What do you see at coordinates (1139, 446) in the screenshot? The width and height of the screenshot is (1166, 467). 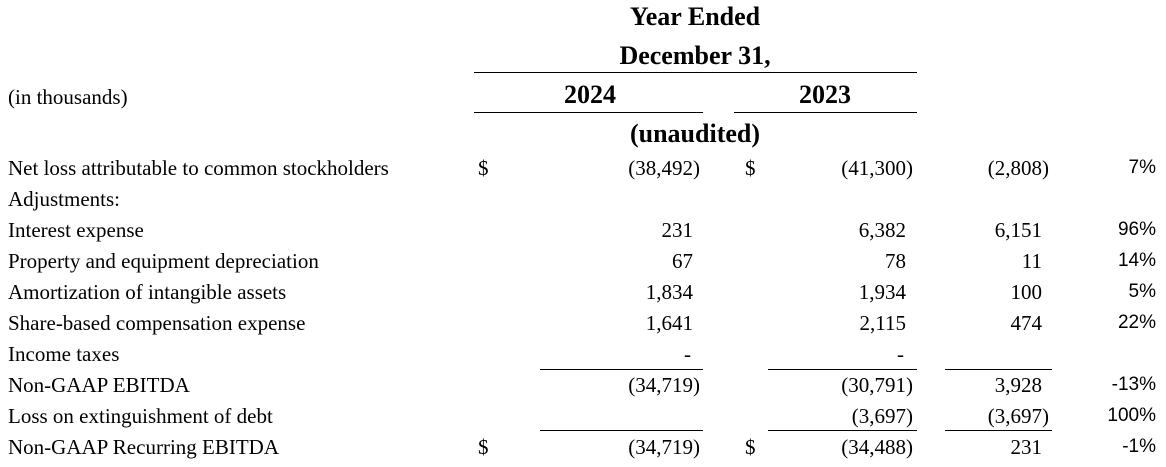 I see `cell-value: -1%` at bounding box center [1139, 446].